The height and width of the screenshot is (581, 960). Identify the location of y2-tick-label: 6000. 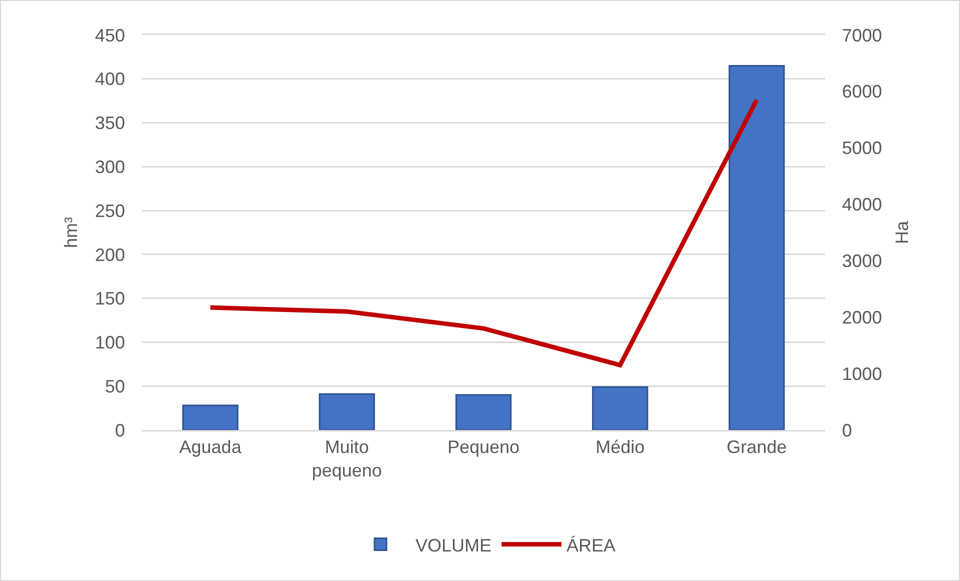
(862, 92).